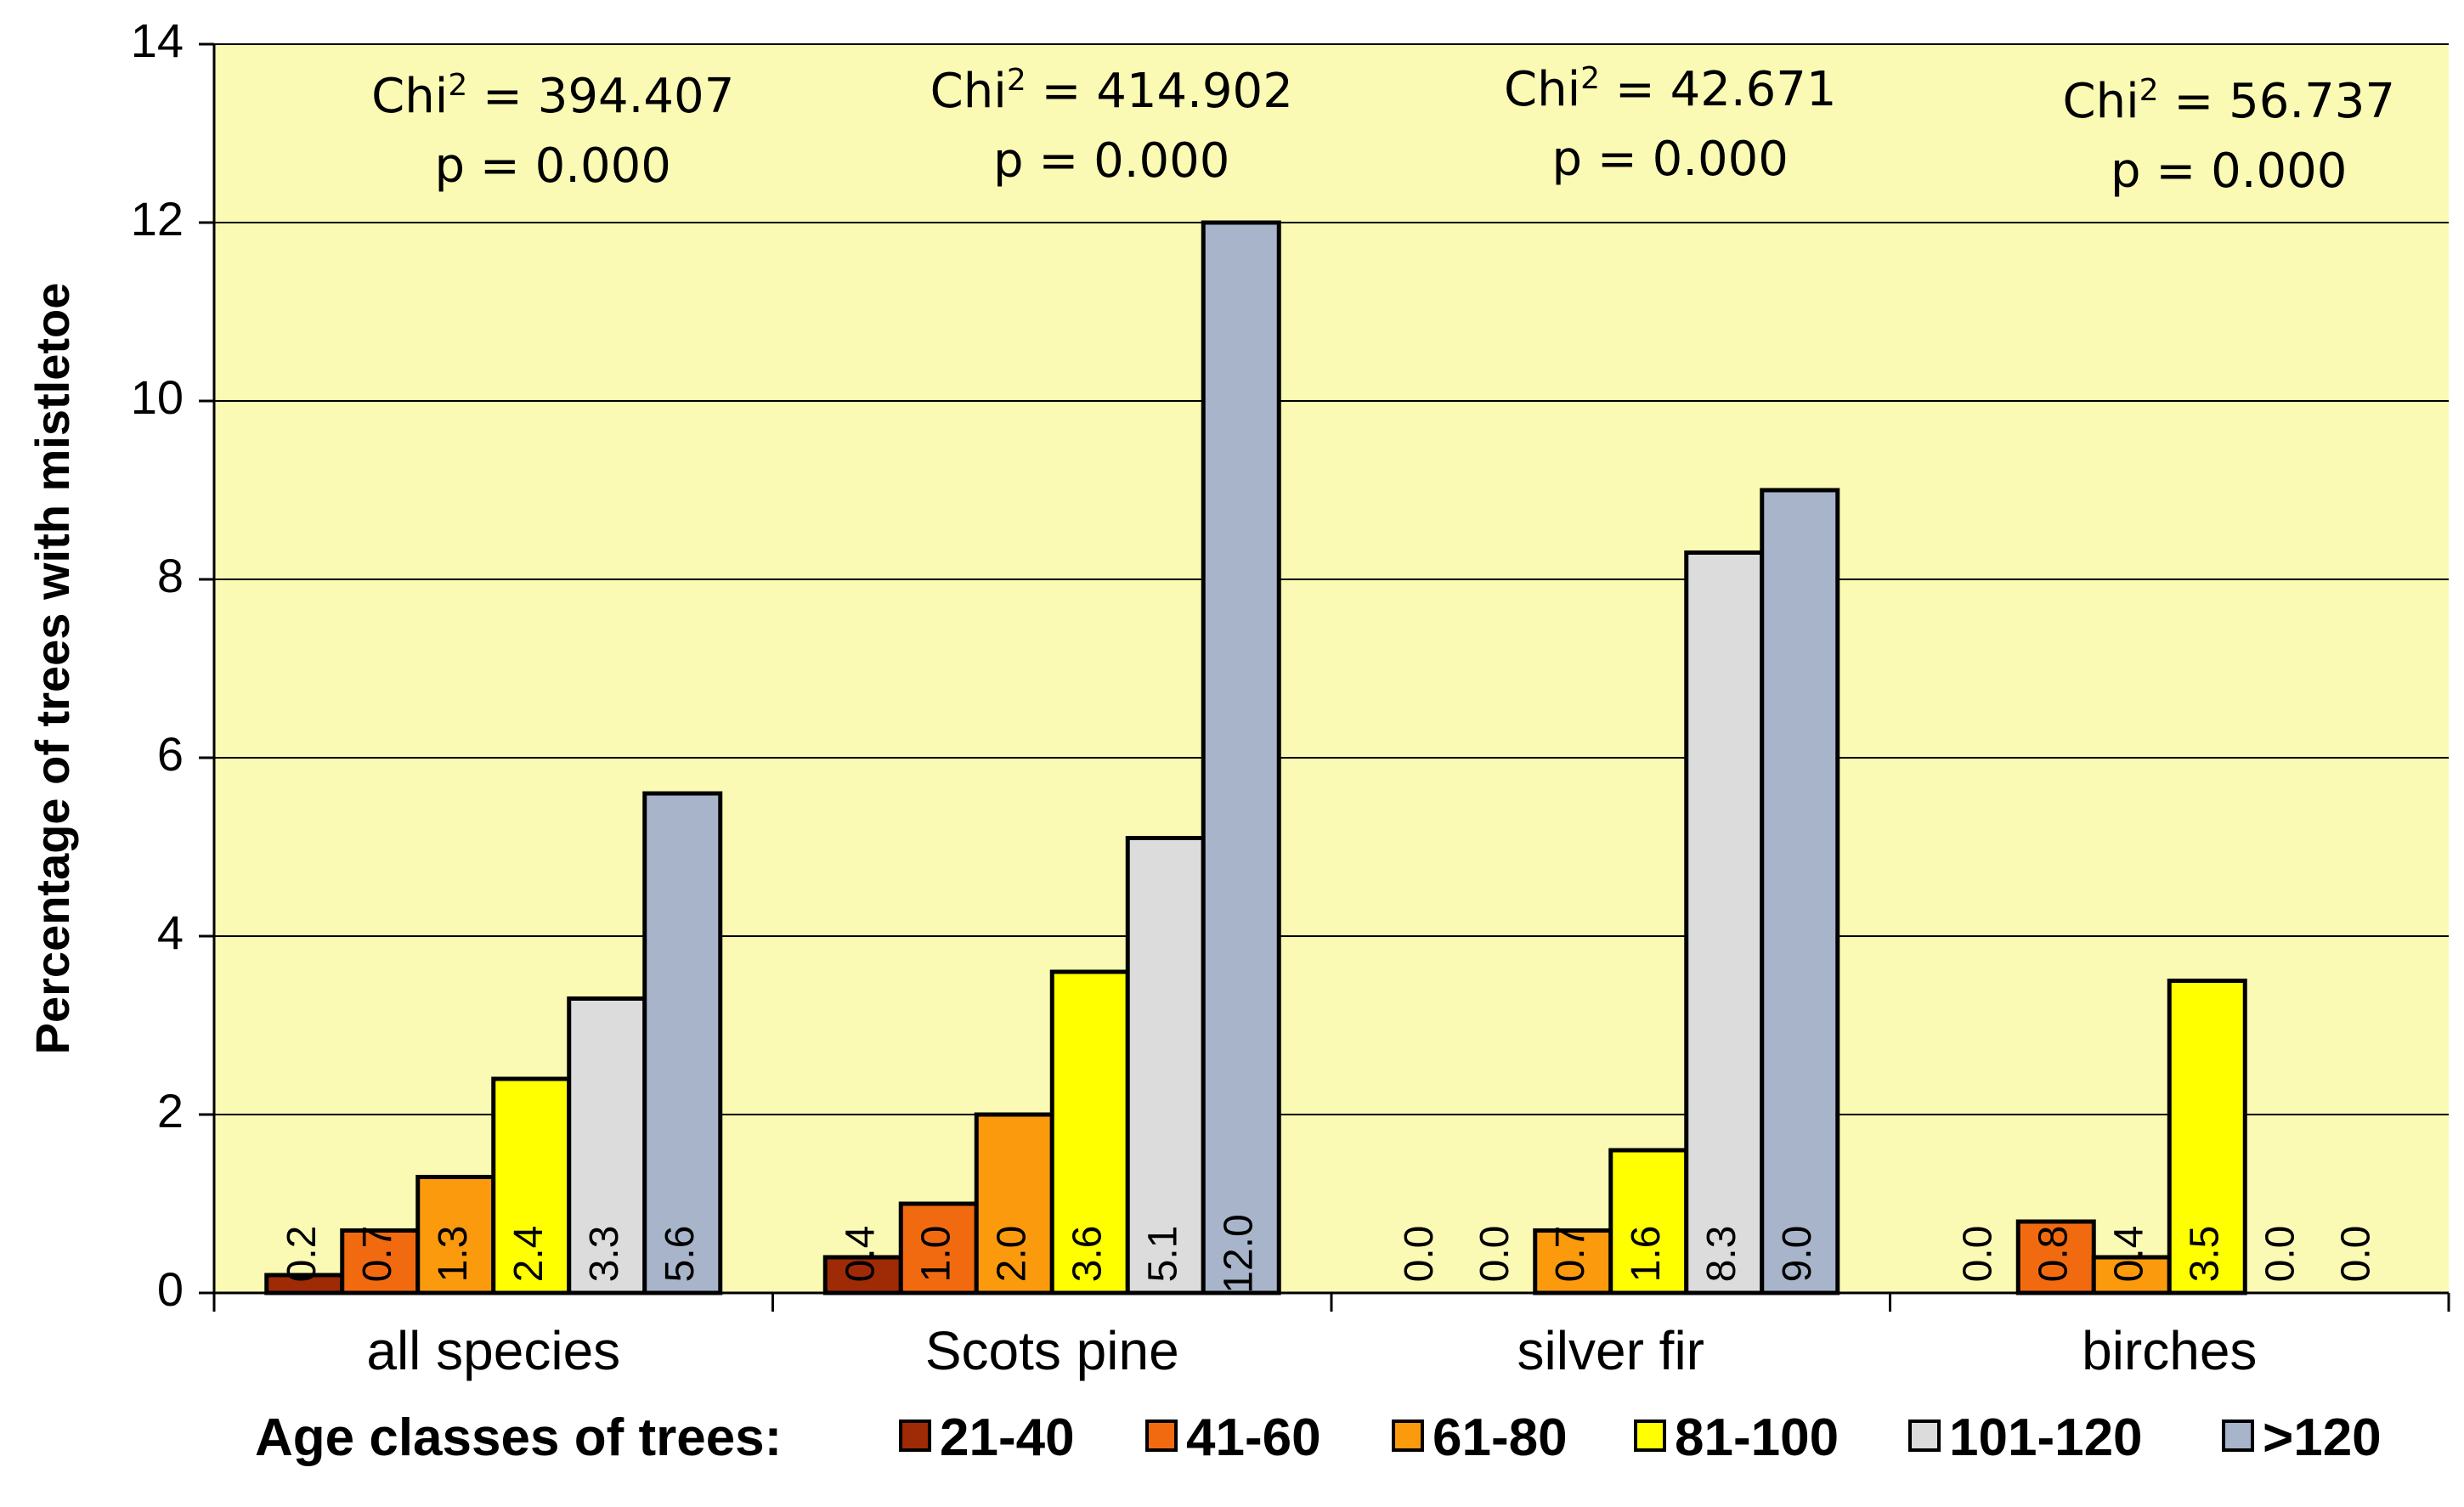  I want to click on y-tick-label: 6, so click(170, 754).